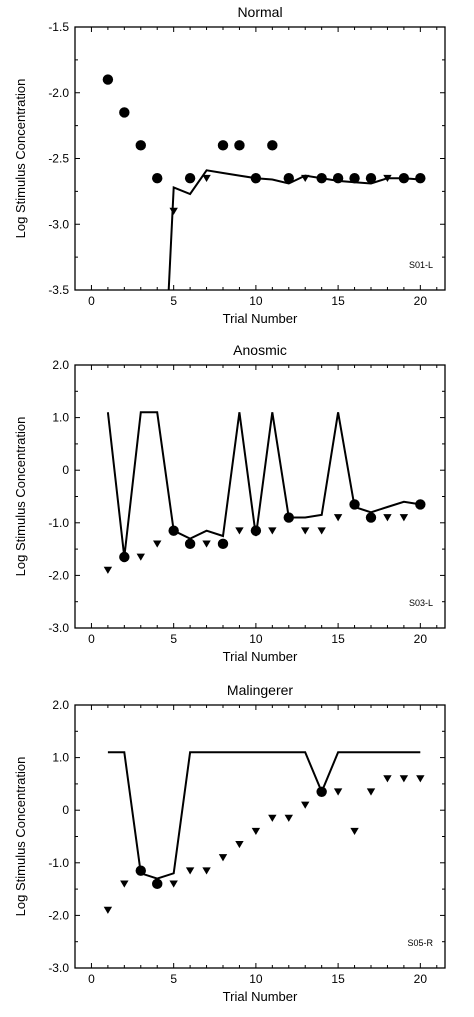  What do you see at coordinates (259, 12) in the screenshot?
I see `chart-title: Normal` at bounding box center [259, 12].